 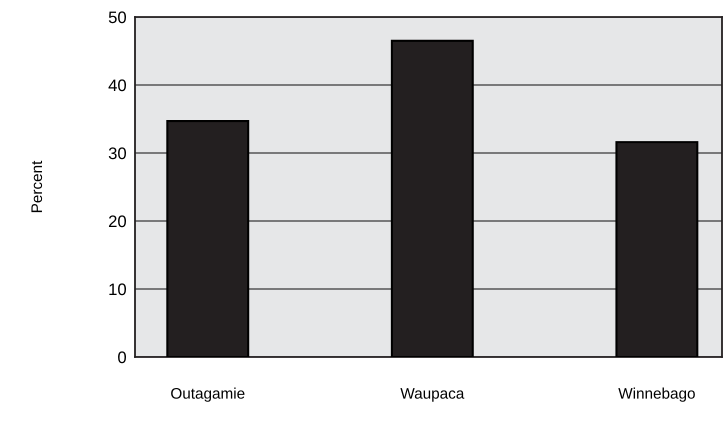 What do you see at coordinates (117, 17) in the screenshot?
I see `y-tick-label: 50` at bounding box center [117, 17].